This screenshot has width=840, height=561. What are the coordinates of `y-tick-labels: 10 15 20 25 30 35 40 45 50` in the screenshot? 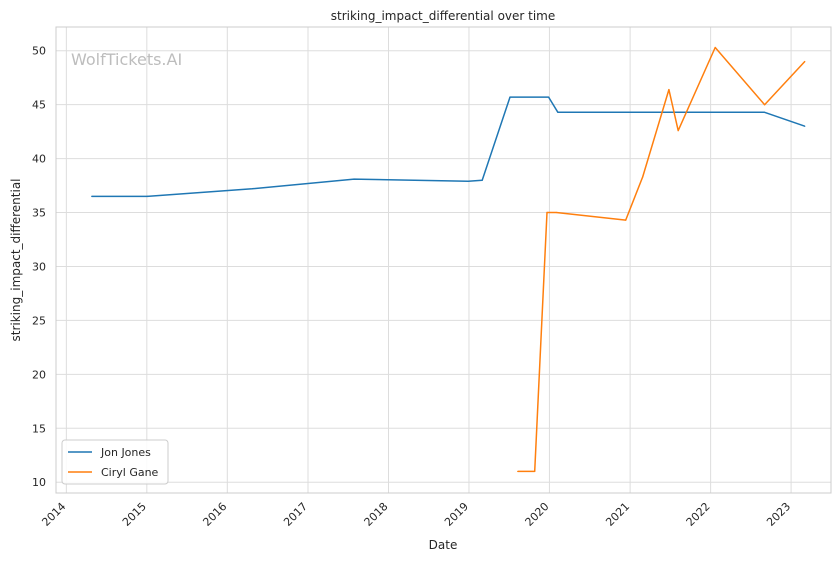 It's located at (39, 267).